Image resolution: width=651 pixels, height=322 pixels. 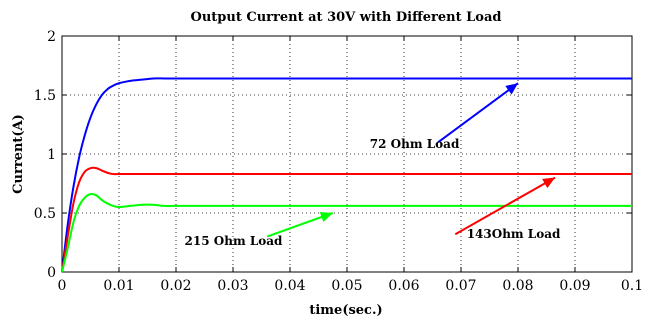 I want to click on annotation-label: 215 Ohm Load, so click(x=234, y=241).